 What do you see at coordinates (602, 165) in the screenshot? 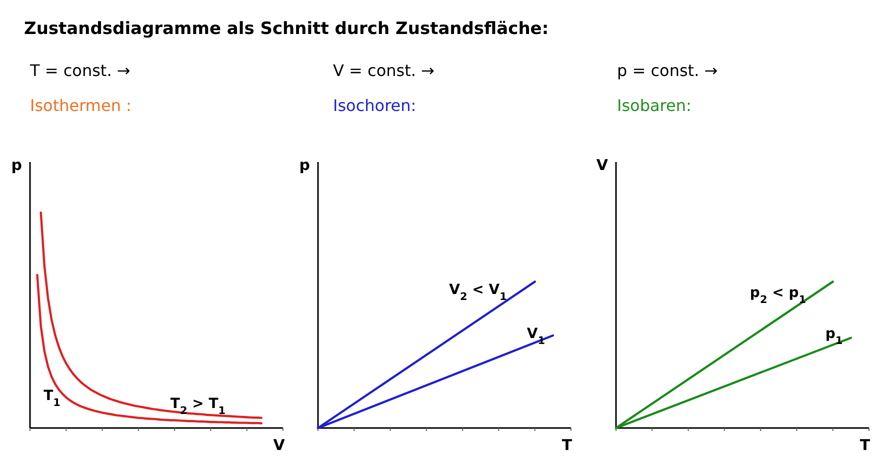
I see `y-axis-title: V` at bounding box center [602, 165].